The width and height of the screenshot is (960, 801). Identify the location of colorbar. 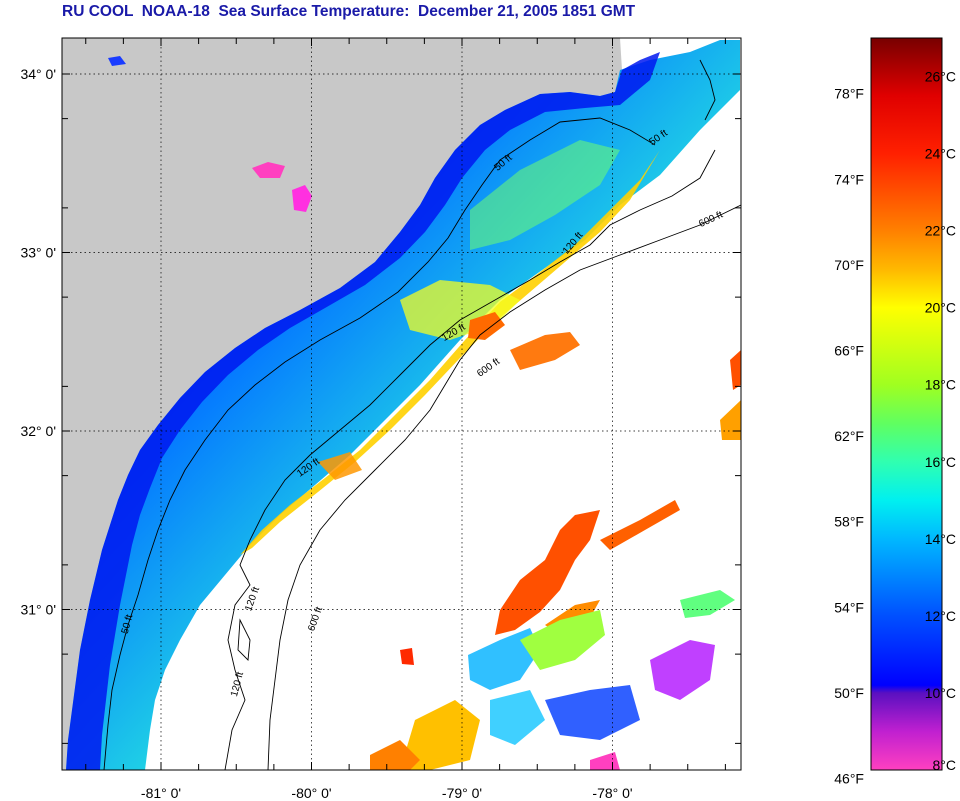
(906, 404).